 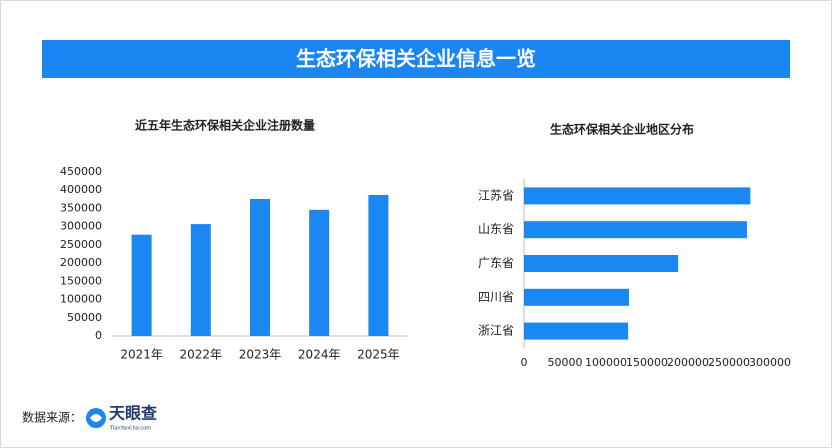 I want to click on y-tick-label: 250000, so click(x=81, y=244).